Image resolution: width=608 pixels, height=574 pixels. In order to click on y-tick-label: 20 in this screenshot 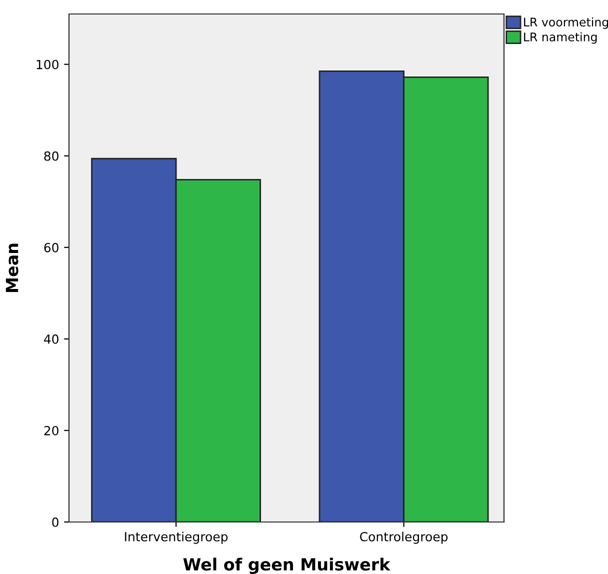, I will do `click(51, 431)`.